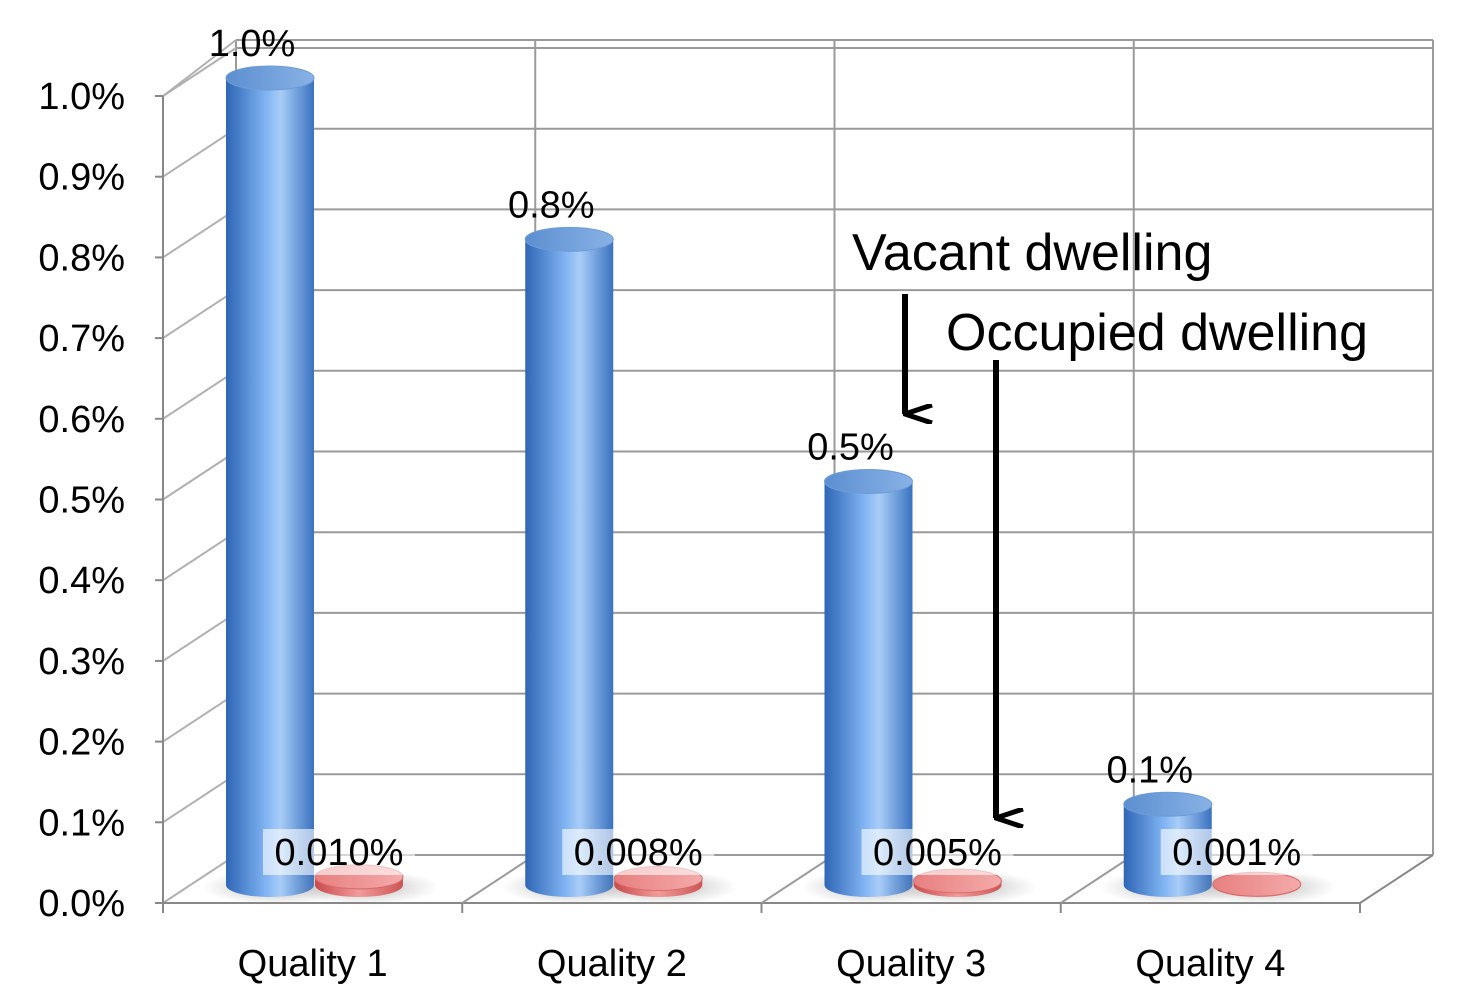 Image resolution: width=1477 pixels, height=1006 pixels. What do you see at coordinates (1157, 333) in the screenshot?
I see `annotation-occupied-dwelling: Occupied dwelling` at bounding box center [1157, 333].